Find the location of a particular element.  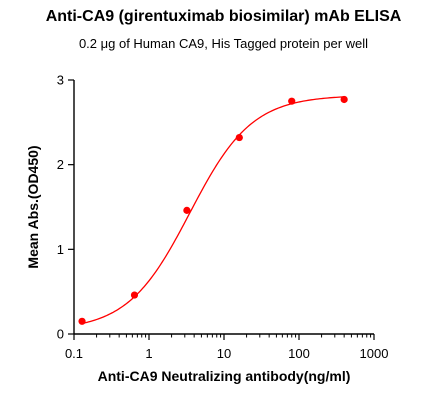

x-tick-label: 100 is located at coordinates (299, 353).